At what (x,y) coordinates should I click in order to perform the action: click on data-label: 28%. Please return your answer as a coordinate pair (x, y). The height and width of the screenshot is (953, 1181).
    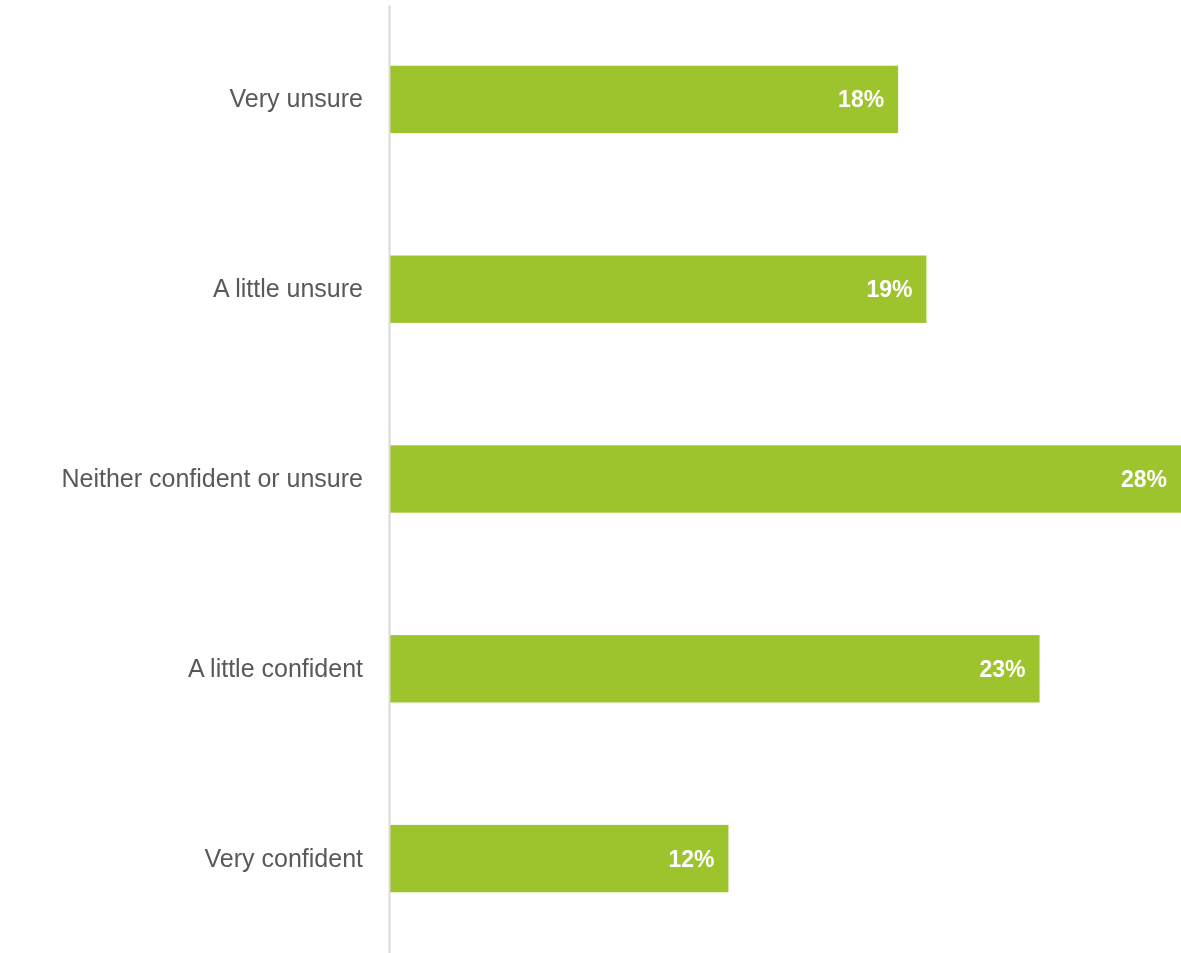
    Looking at the image, I should click on (1143, 479).